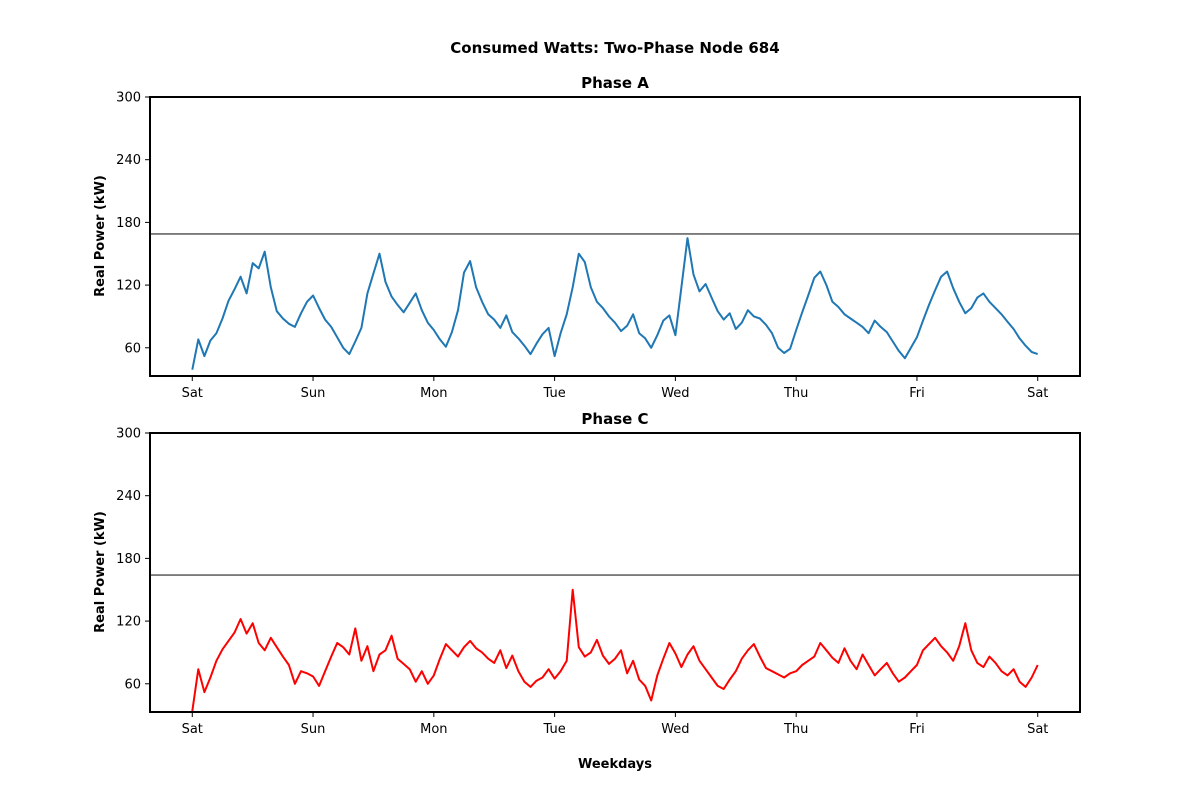 The width and height of the screenshot is (1200, 800). Describe the element at coordinates (100, 572) in the screenshot. I see `phase-c-y-axis-label: Real Power (kW)` at that location.